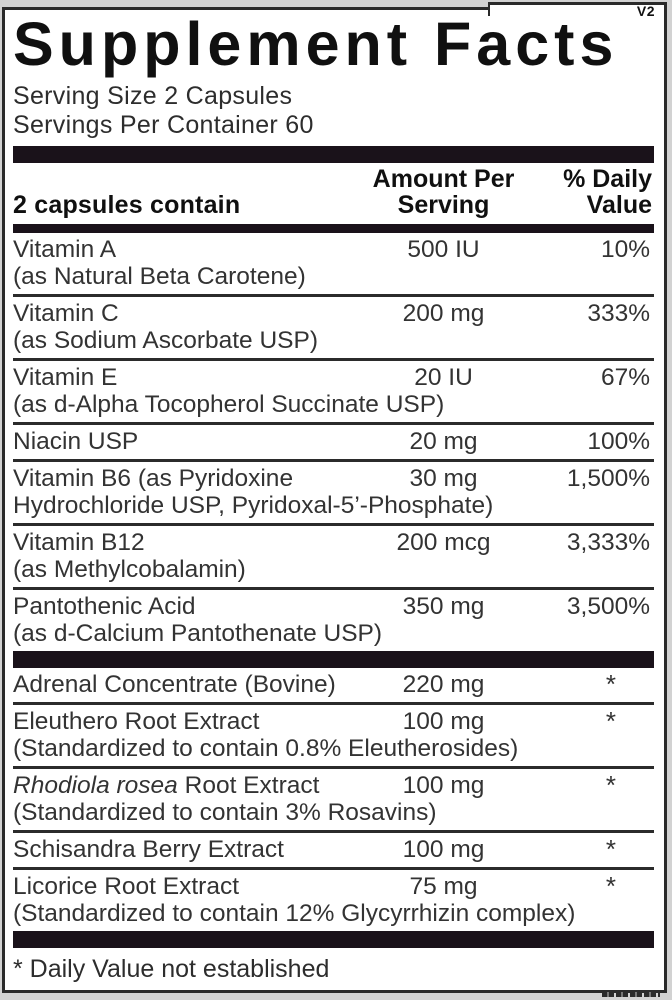 The height and width of the screenshot is (1000, 672). Describe the element at coordinates (333, 848) in the screenshot. I see `ingredient-row: Schisandra Berry Extract 100 mg *` at that location.